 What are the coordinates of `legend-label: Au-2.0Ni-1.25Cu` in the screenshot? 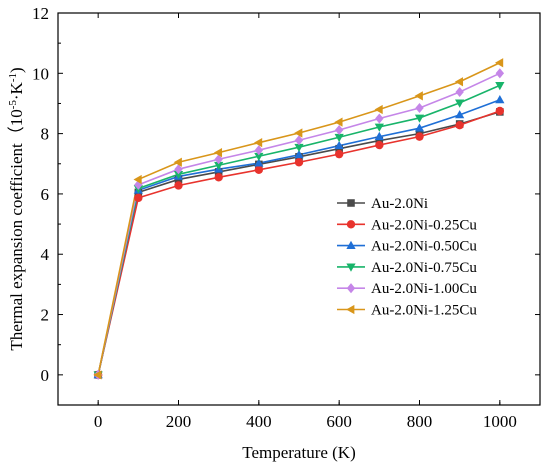 It's located at (424, 311).